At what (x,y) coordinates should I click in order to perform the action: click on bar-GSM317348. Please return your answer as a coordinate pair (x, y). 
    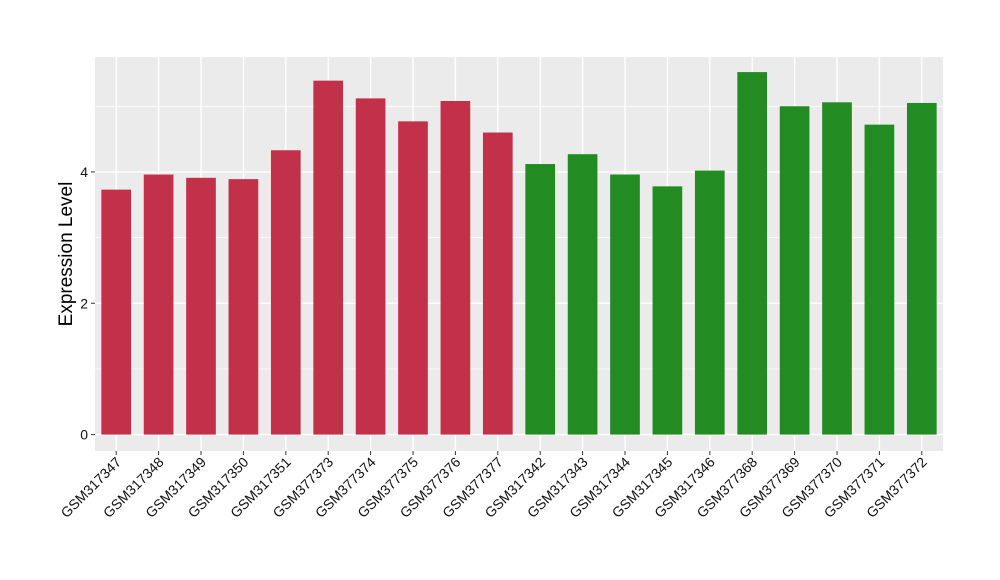
    Looking at the image, I should click on (158, 304).